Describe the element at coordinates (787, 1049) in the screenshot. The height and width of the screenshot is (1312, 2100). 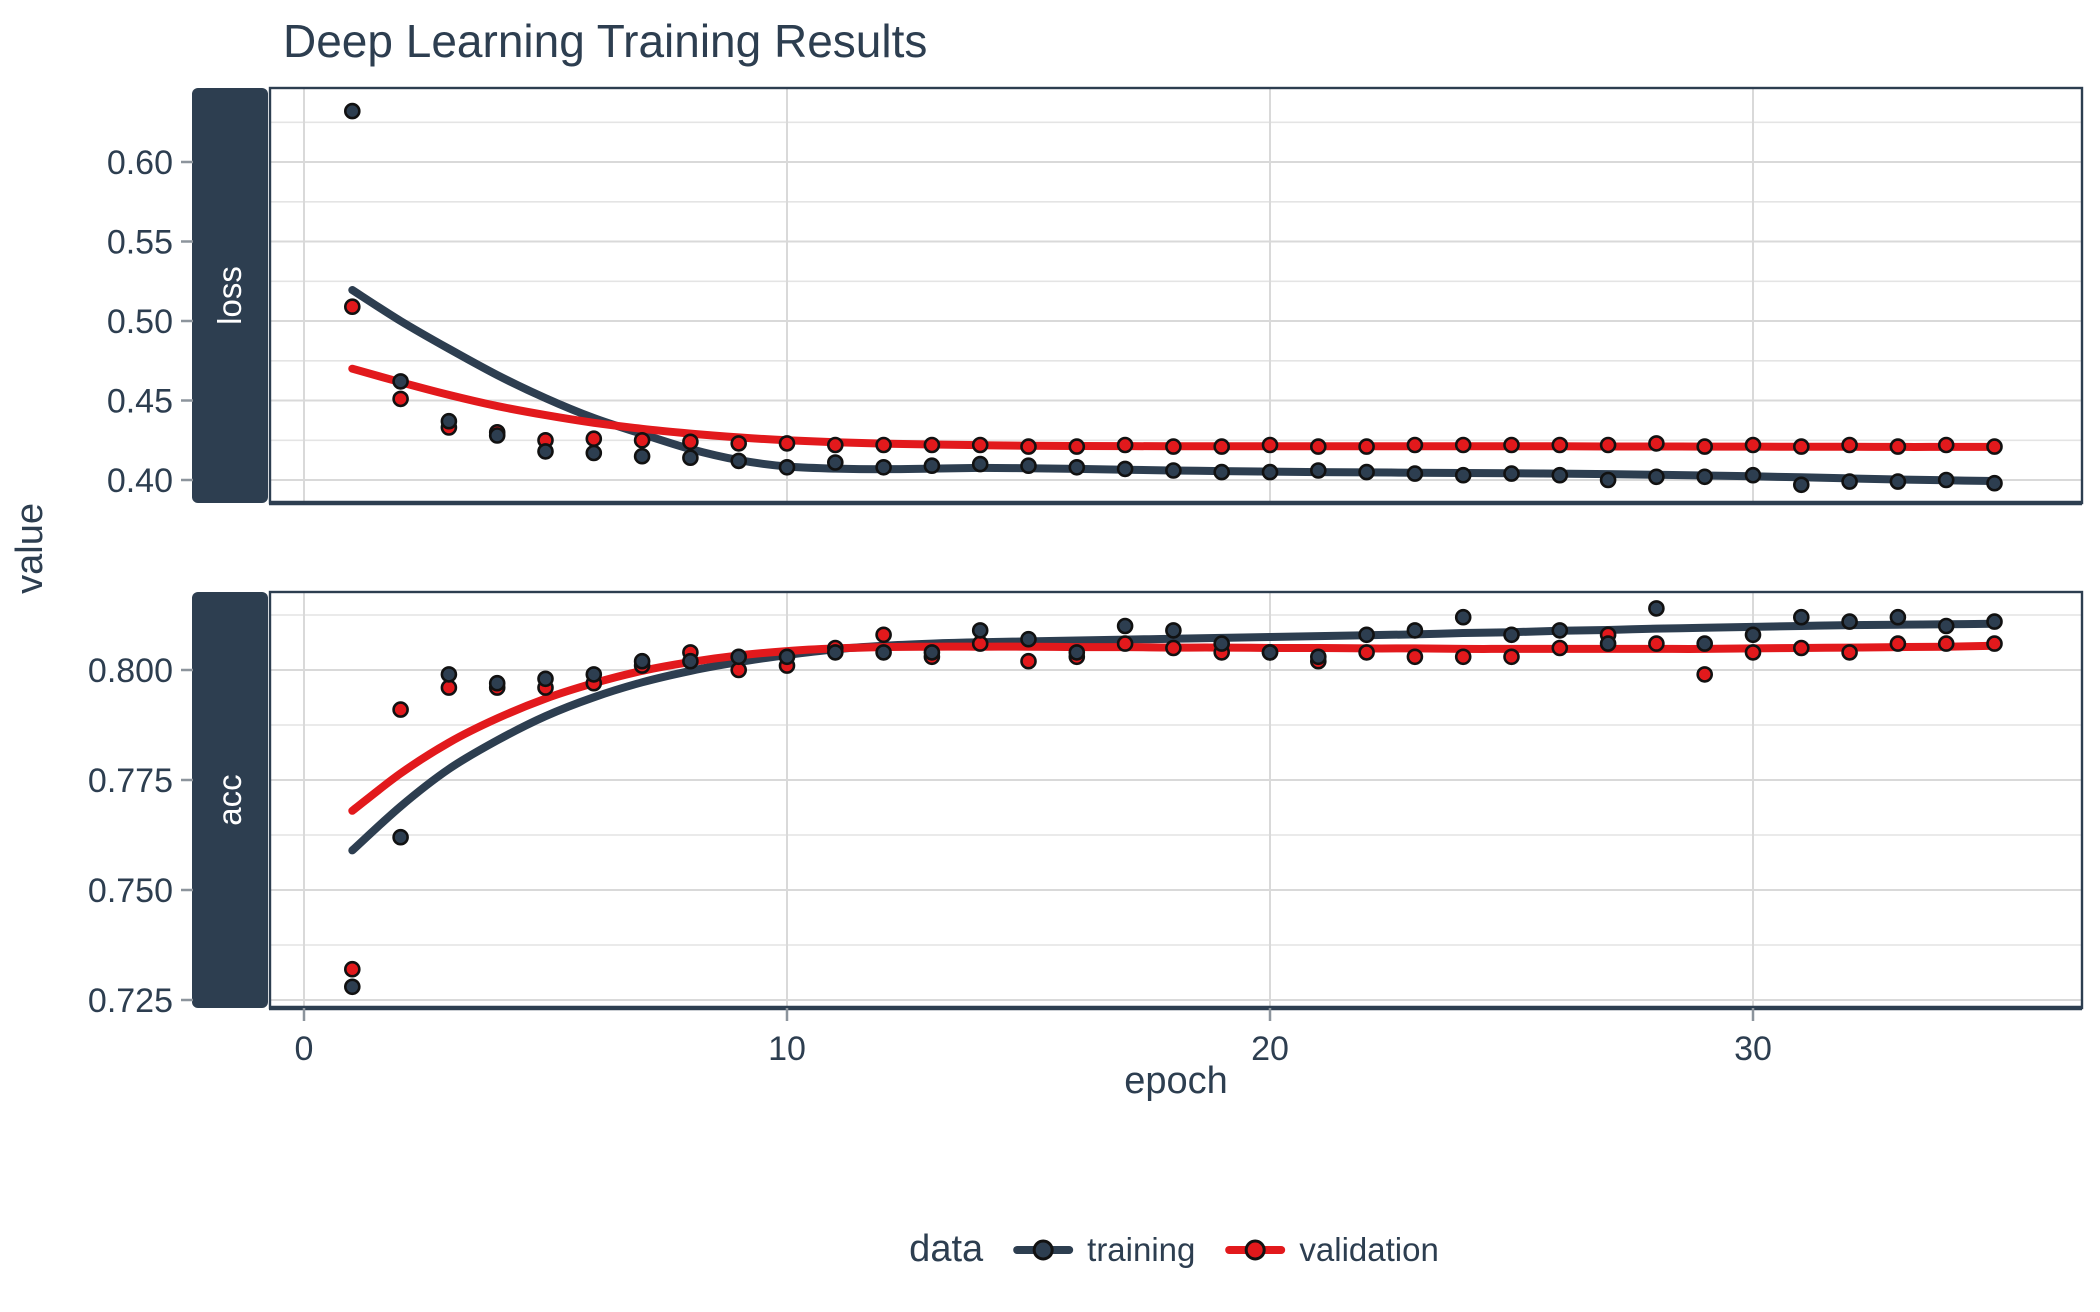
I see `x-tick-label: 10` at that location.